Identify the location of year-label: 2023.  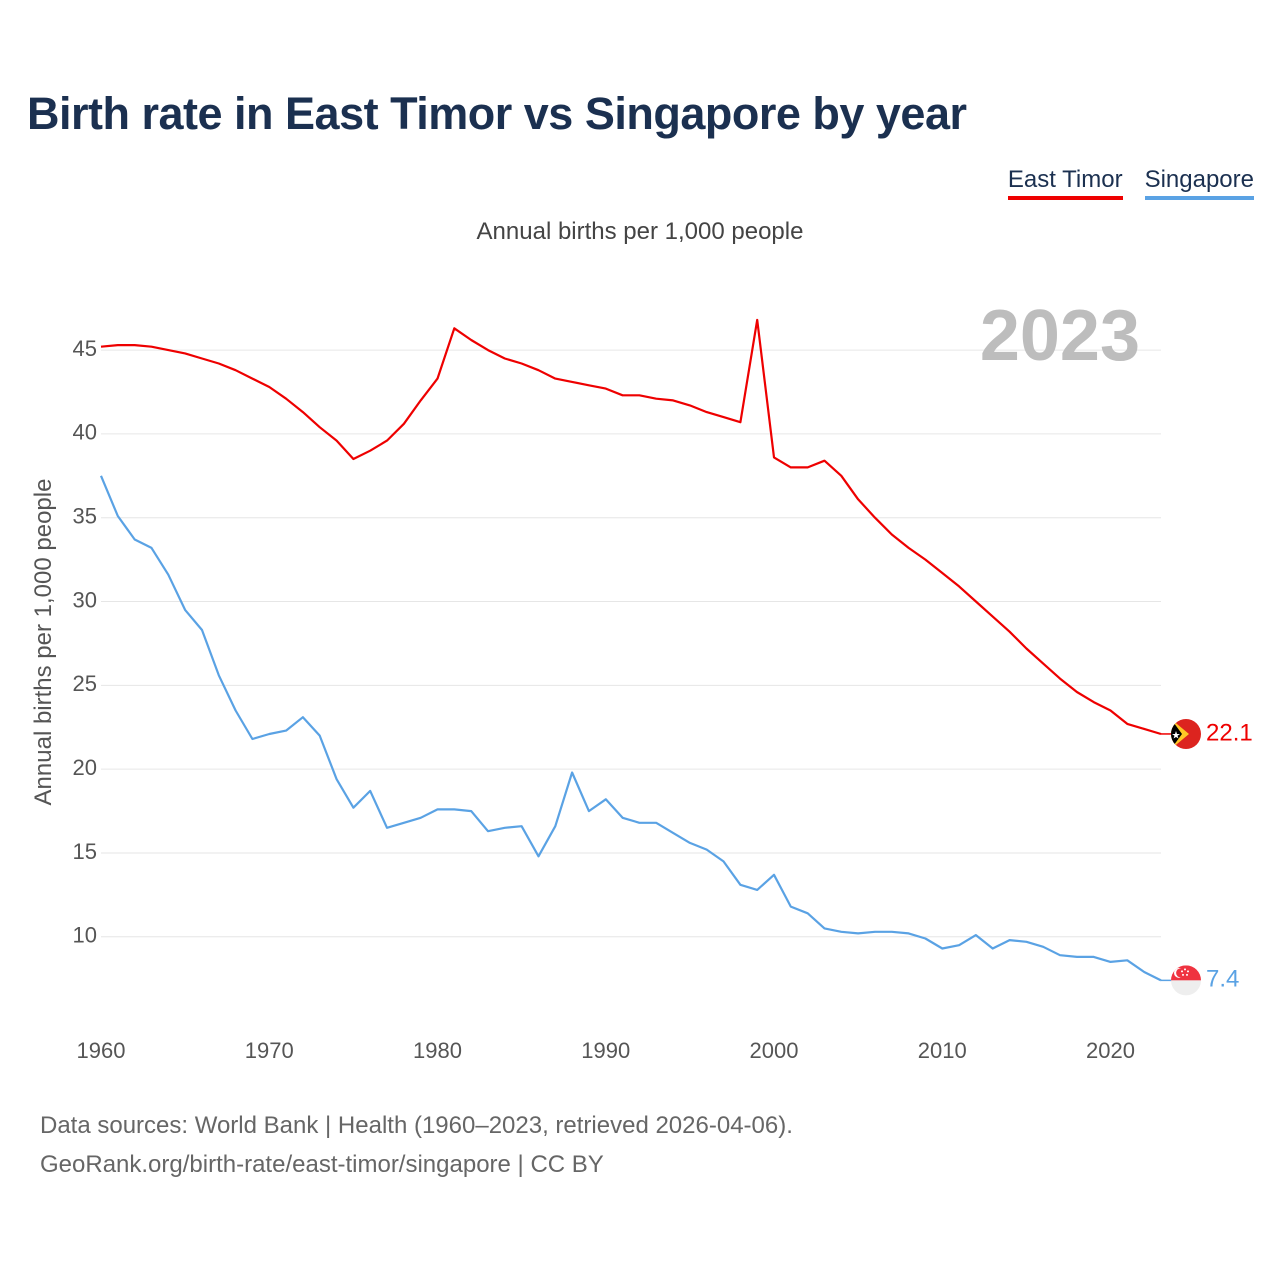
(1060, 336).